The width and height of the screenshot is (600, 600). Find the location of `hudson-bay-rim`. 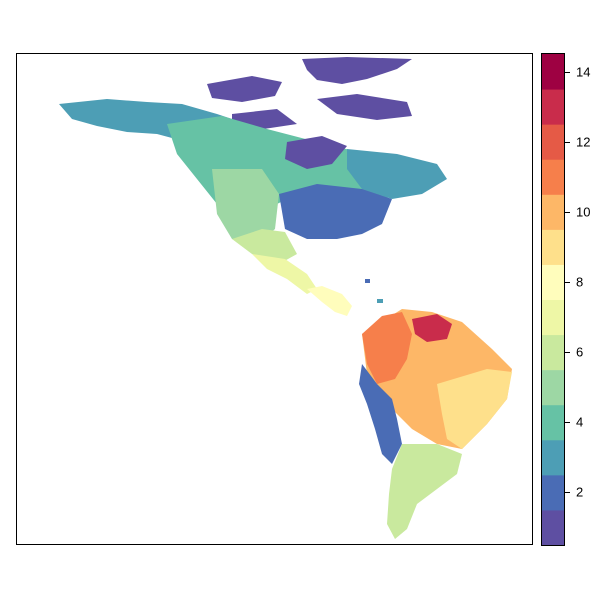

hudson-bay-rim is located at coordinates (316, 152).